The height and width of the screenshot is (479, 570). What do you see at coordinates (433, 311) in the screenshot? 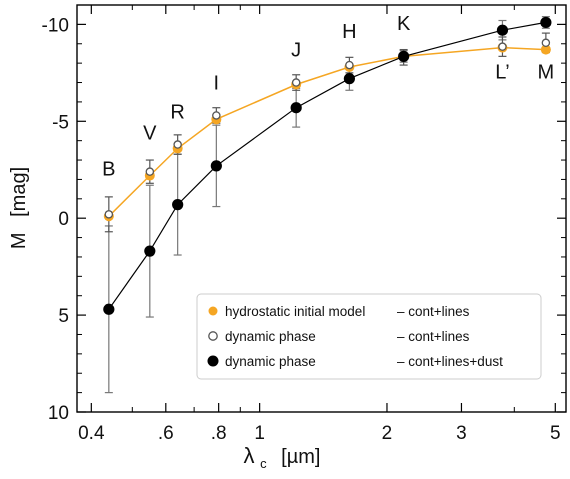
I see `legend-desc-hydrostatic: – cont+lines` at bounding box center [433, 311].